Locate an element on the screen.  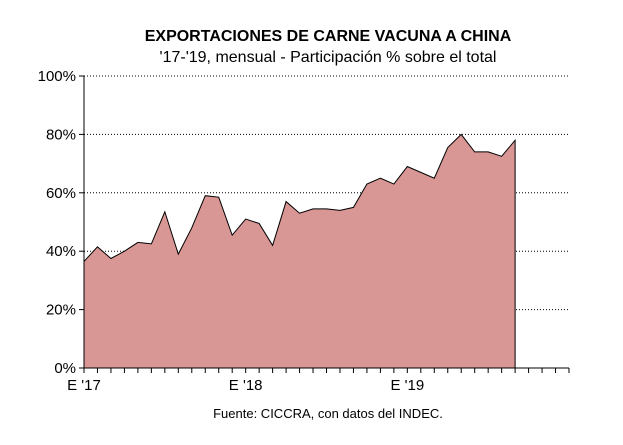
y-tick-label: 0% is located at coordinates (65, 368).